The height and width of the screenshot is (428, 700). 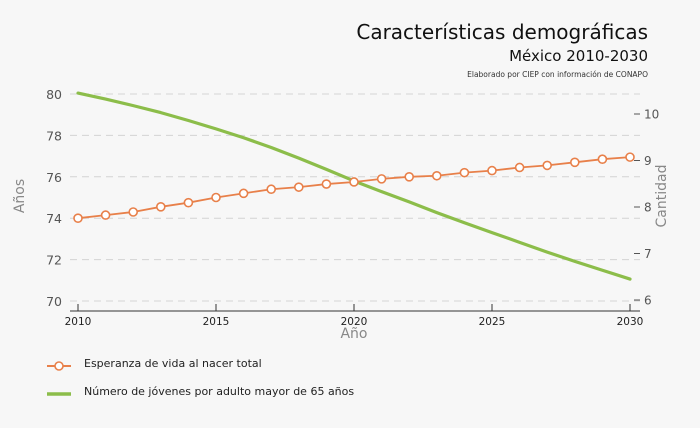 What do you see at coordinates (54, 94) in the screenshot?
I see `y-tick-label: 80` at bounding box center [54, 94].